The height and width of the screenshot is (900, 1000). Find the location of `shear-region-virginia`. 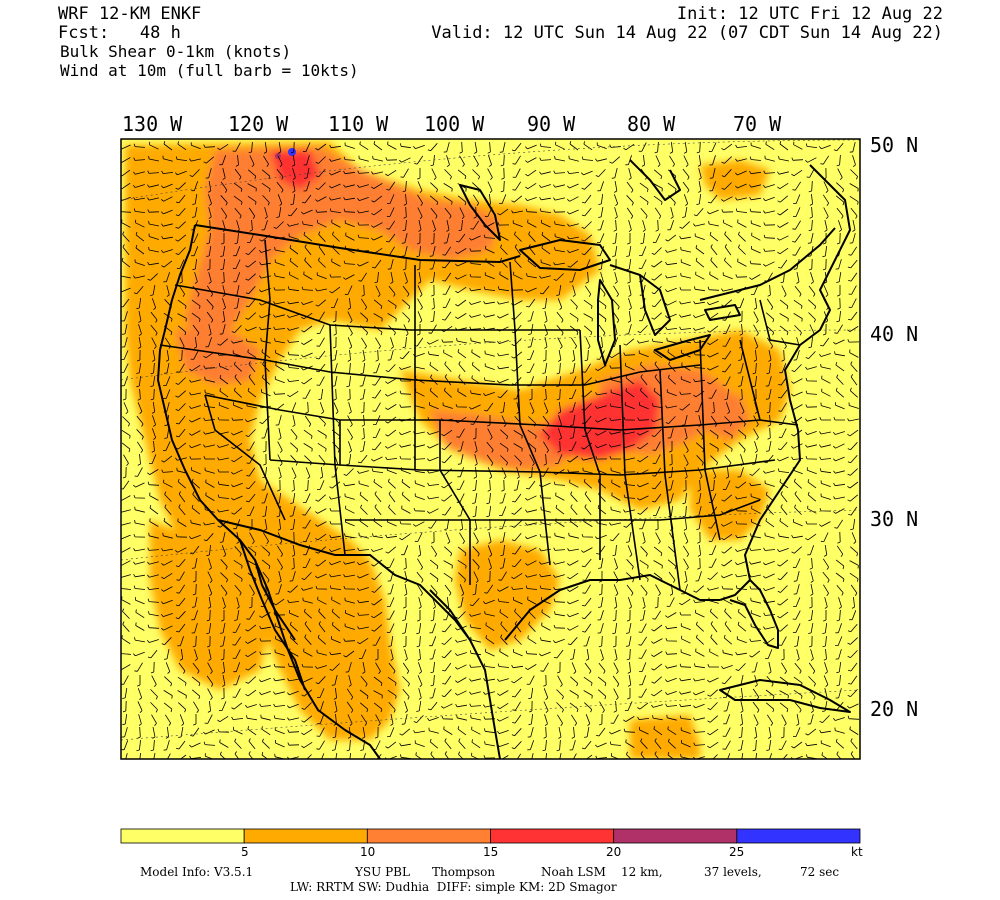

shear-region-virginia is located at coordinates (725, 415).